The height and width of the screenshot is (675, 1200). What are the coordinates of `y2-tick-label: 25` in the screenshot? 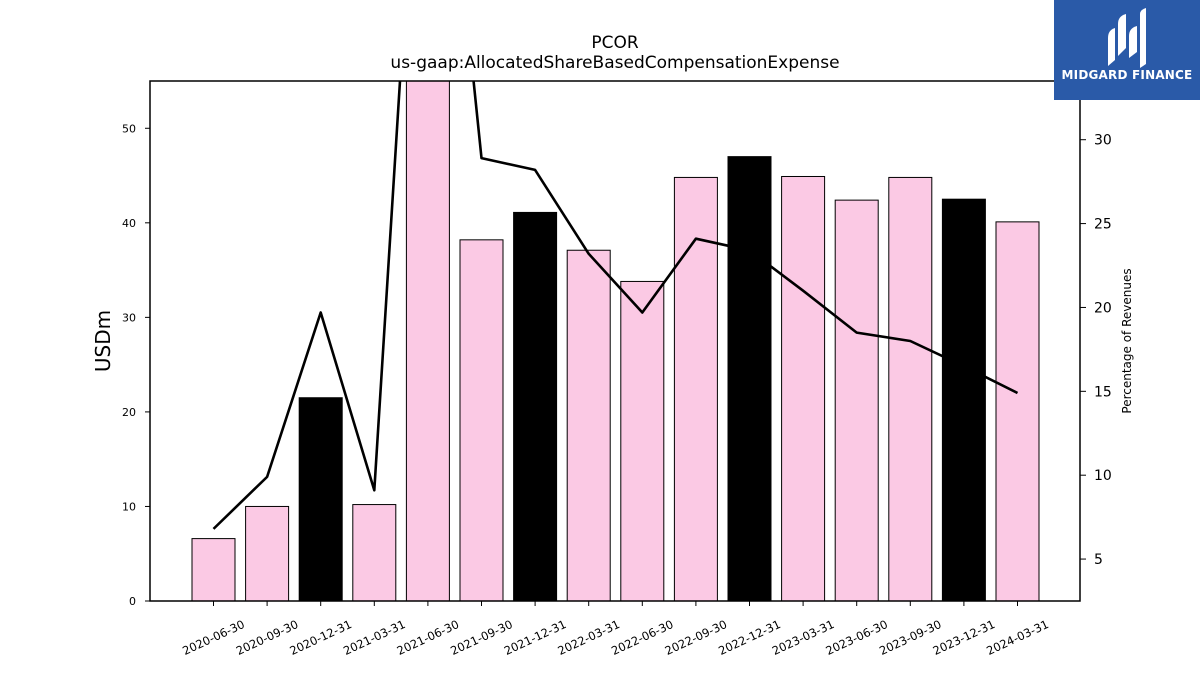 It's located at (1103, 225).